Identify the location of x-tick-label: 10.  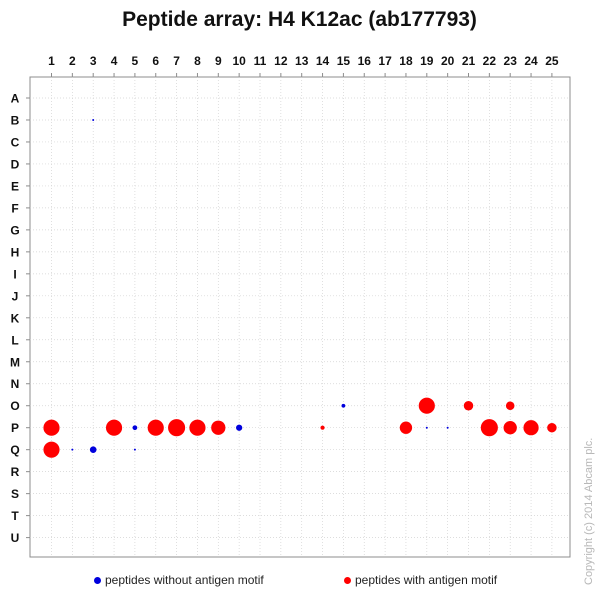
(239, 61).